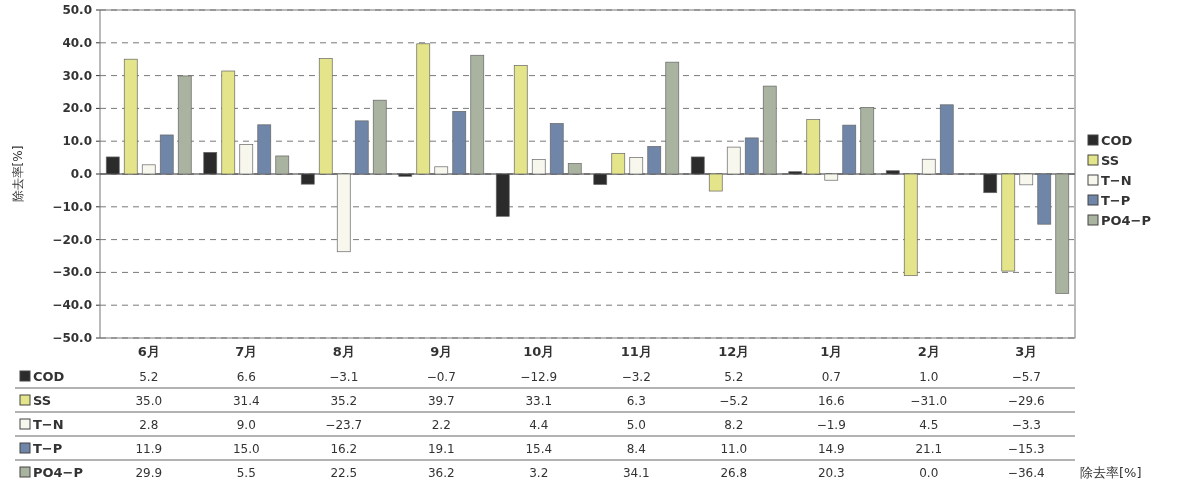 The width and height of the screenshot is (1194, 488). What do you see at coordinates (1026, 351) in the screenshot?
I see `x-tick-label: 3月` at bounding box center [1026, 351].